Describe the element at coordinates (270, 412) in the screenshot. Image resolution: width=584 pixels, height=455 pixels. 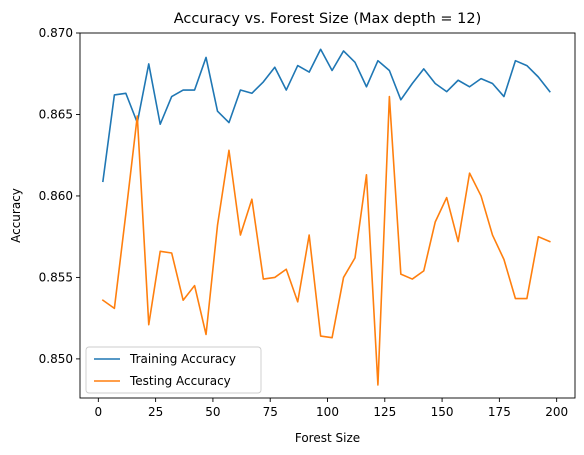
I see `x-tick-label: 75` at that location.